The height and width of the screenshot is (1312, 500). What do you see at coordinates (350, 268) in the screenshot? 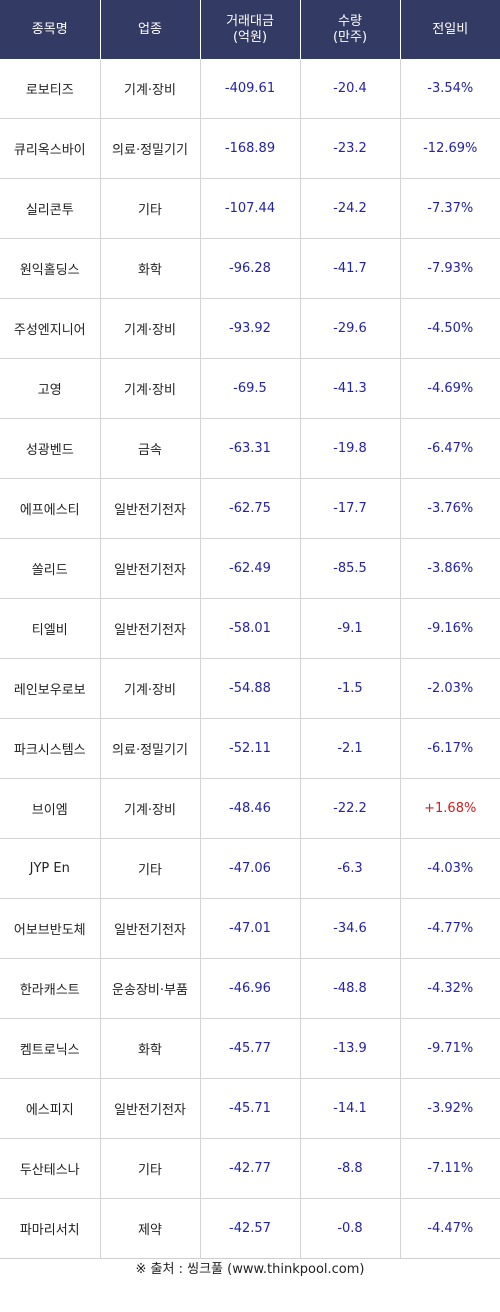
I see `volume-cell: -41.7` at bounding box center [350, 268].